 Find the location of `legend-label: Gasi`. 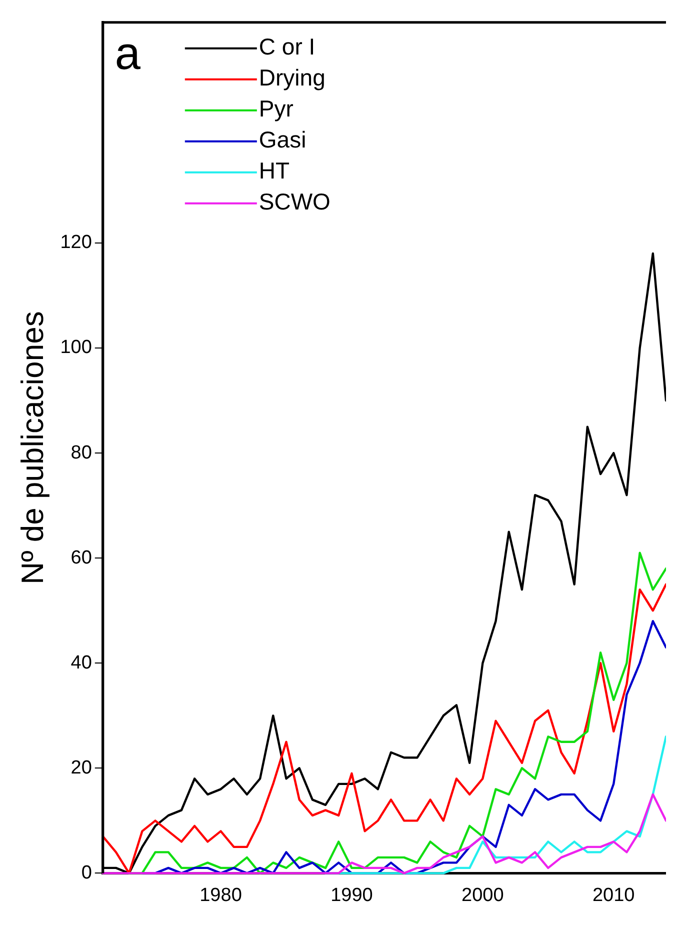

legend-label: Gasi is located at coordinates (282, 139).